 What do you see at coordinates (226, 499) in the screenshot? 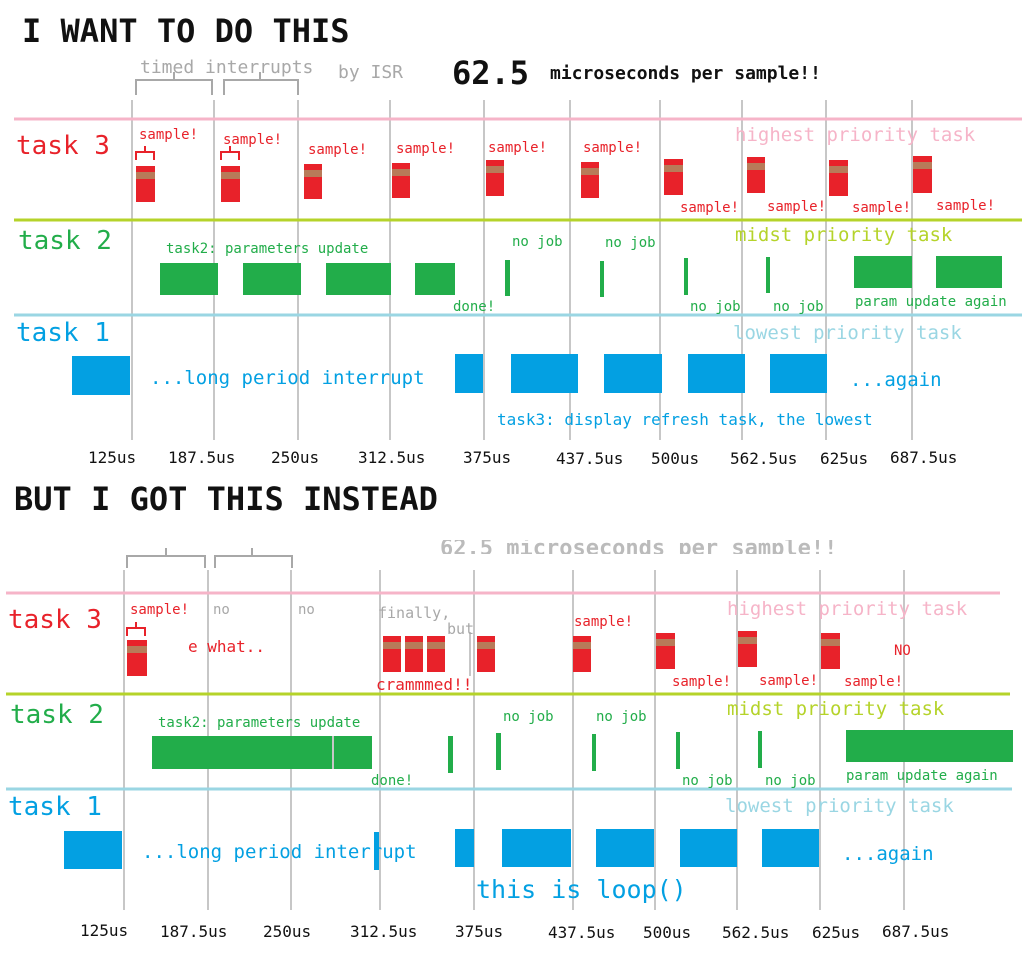
I see `bottom-heading: BUT I GOT THIS INSTEAD` at bounding box center [226, 499].